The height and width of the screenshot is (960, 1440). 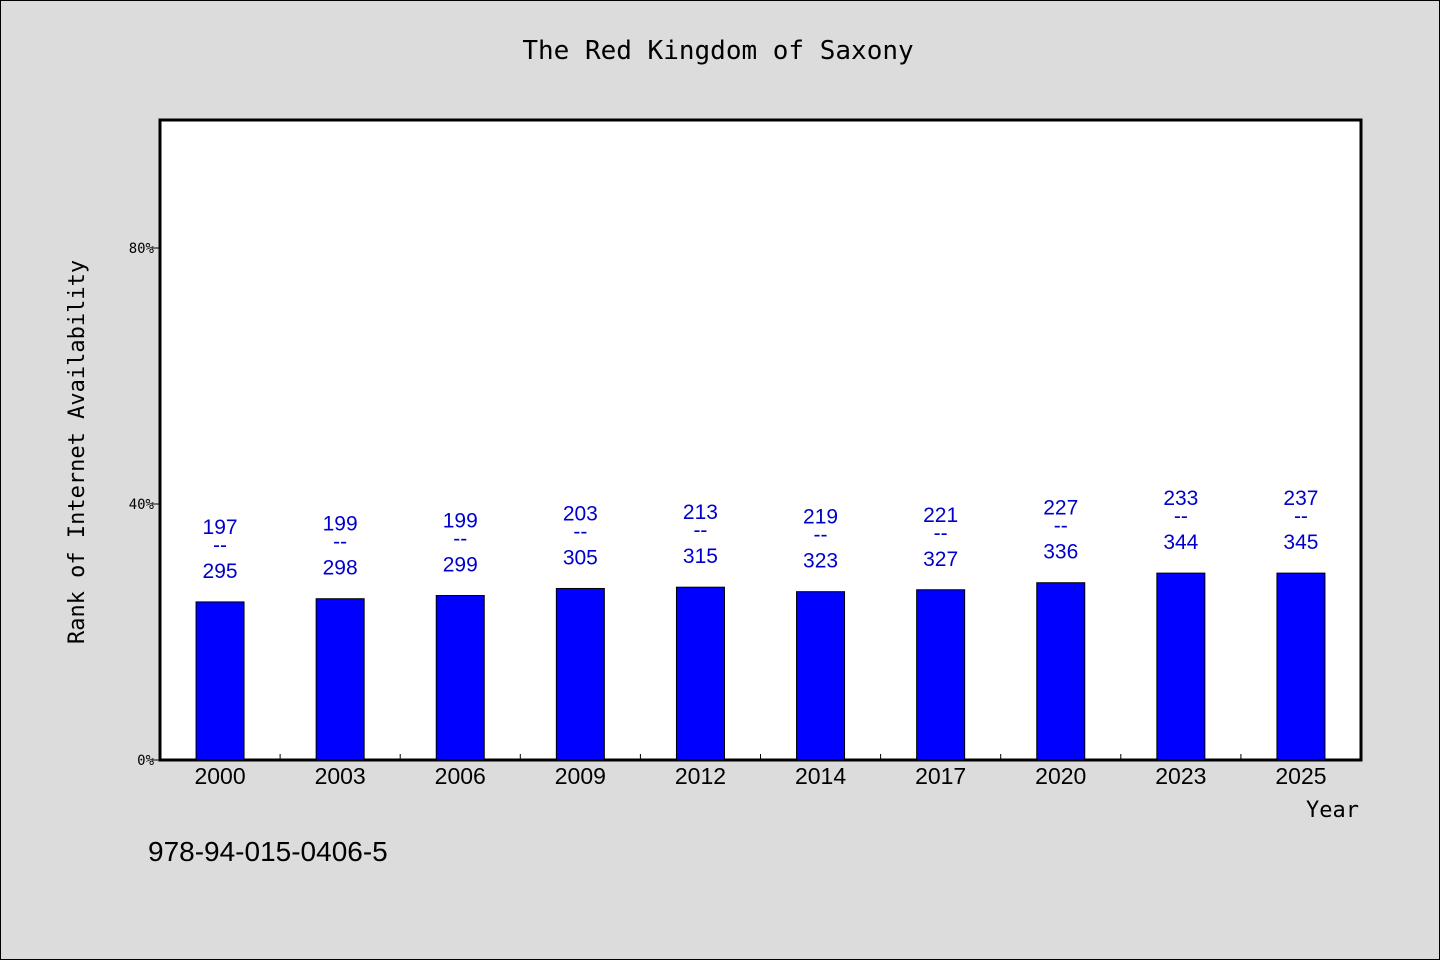 I want to click on data-label-top: 203, so click(x=580, y=513).